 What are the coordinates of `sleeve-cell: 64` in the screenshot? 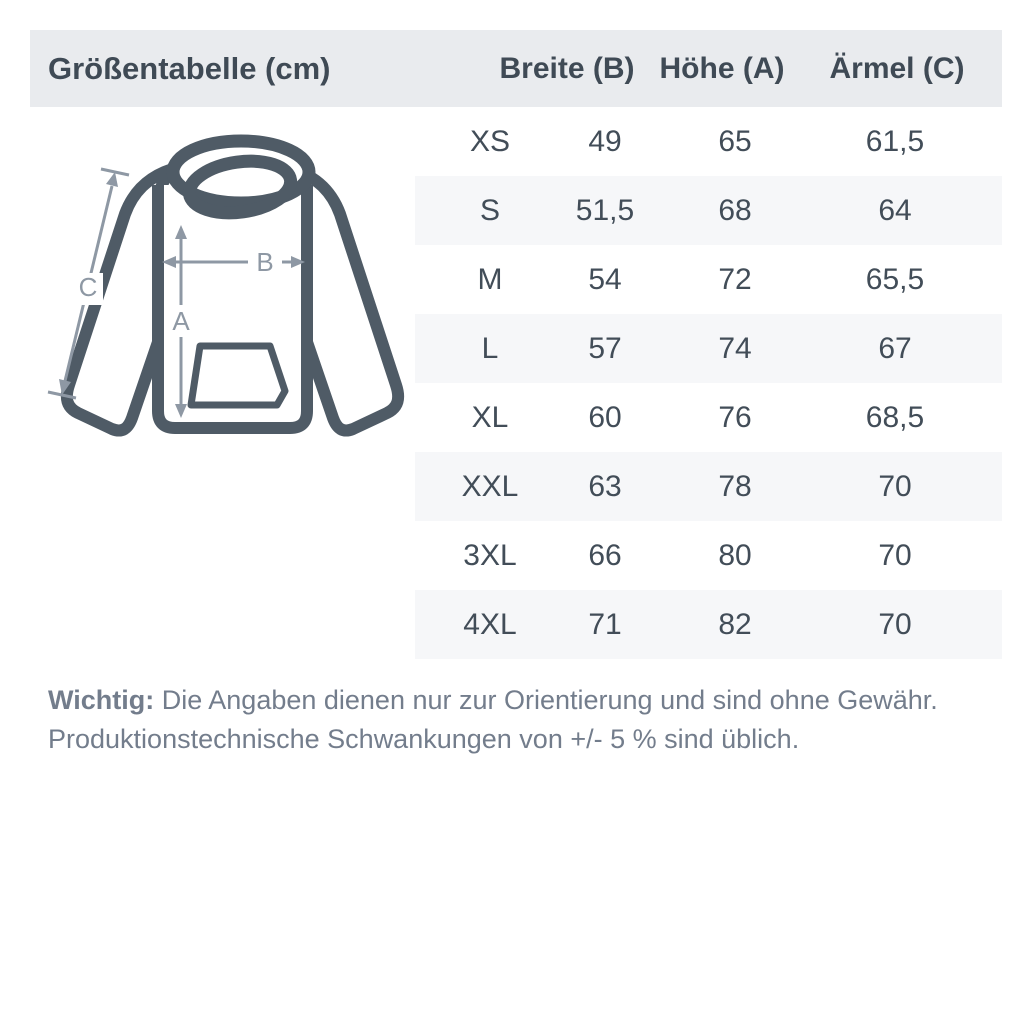 It's located at (895, 210).